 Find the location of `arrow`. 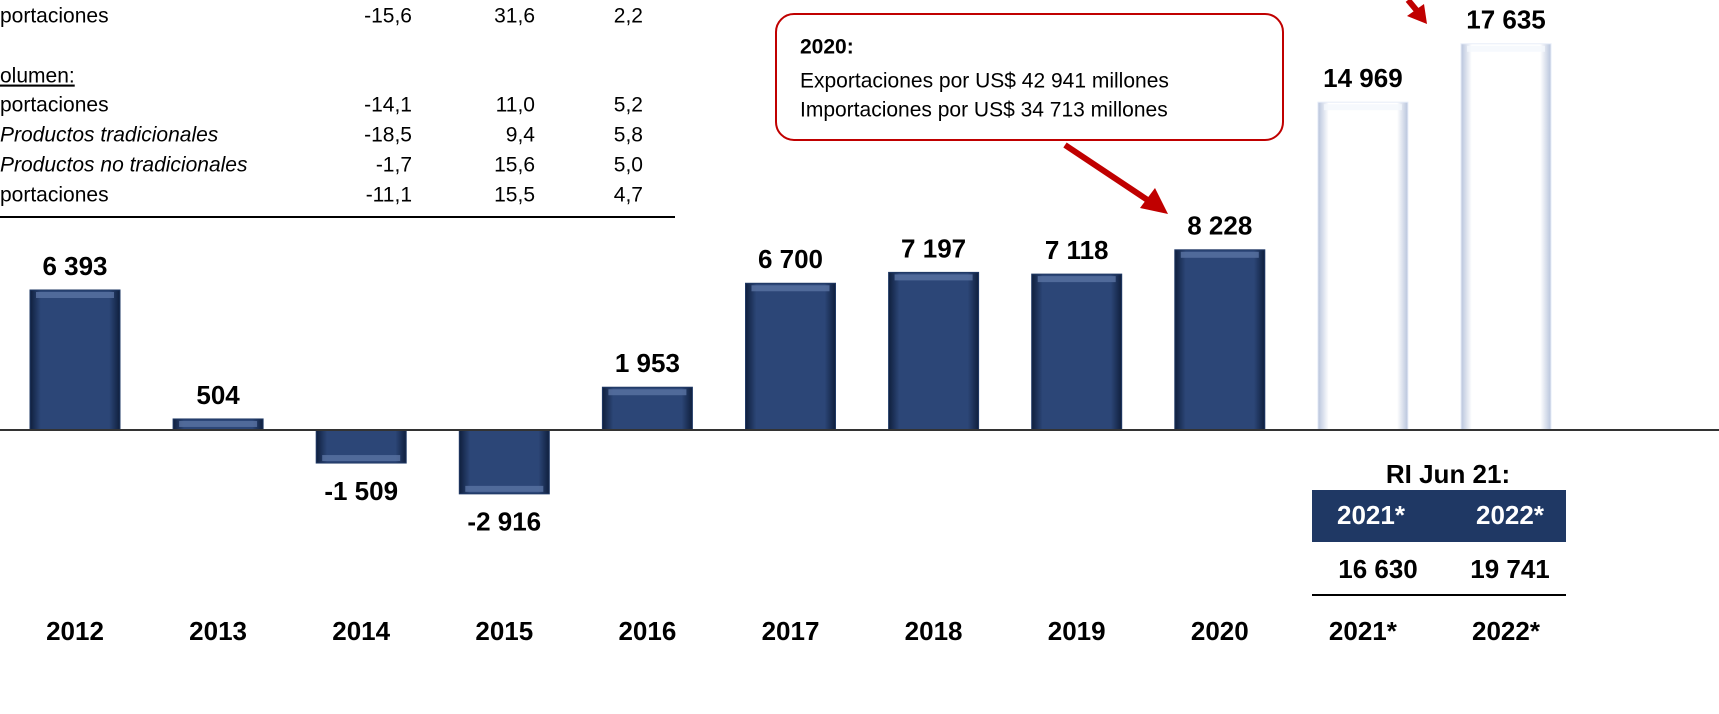

arrow is located at coordinates (1108, 174).